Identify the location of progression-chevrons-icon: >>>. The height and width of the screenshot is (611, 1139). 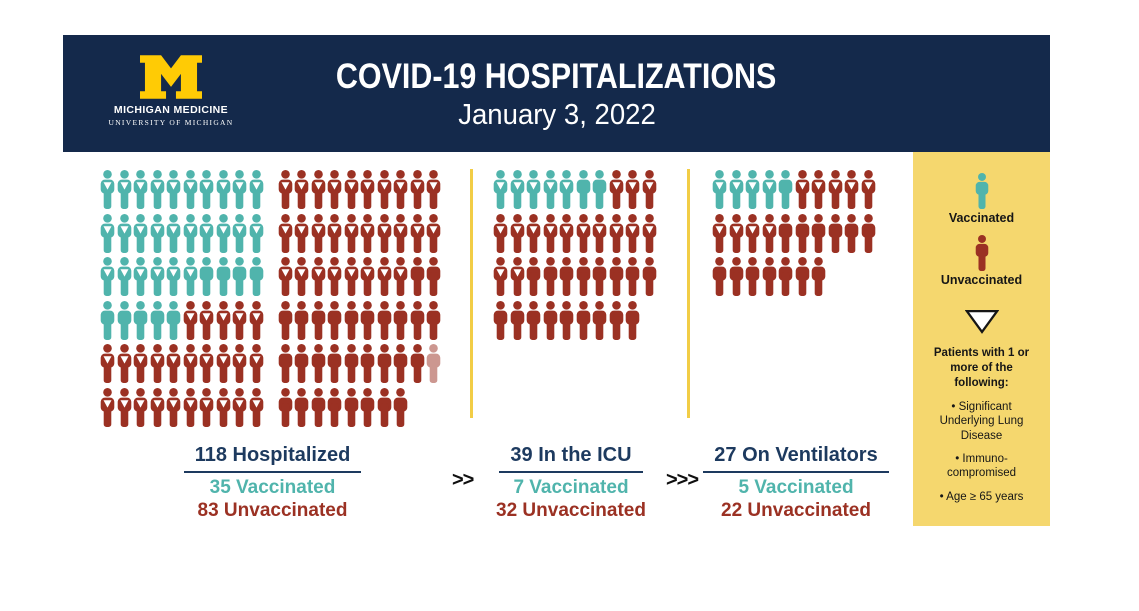
(682, 480).